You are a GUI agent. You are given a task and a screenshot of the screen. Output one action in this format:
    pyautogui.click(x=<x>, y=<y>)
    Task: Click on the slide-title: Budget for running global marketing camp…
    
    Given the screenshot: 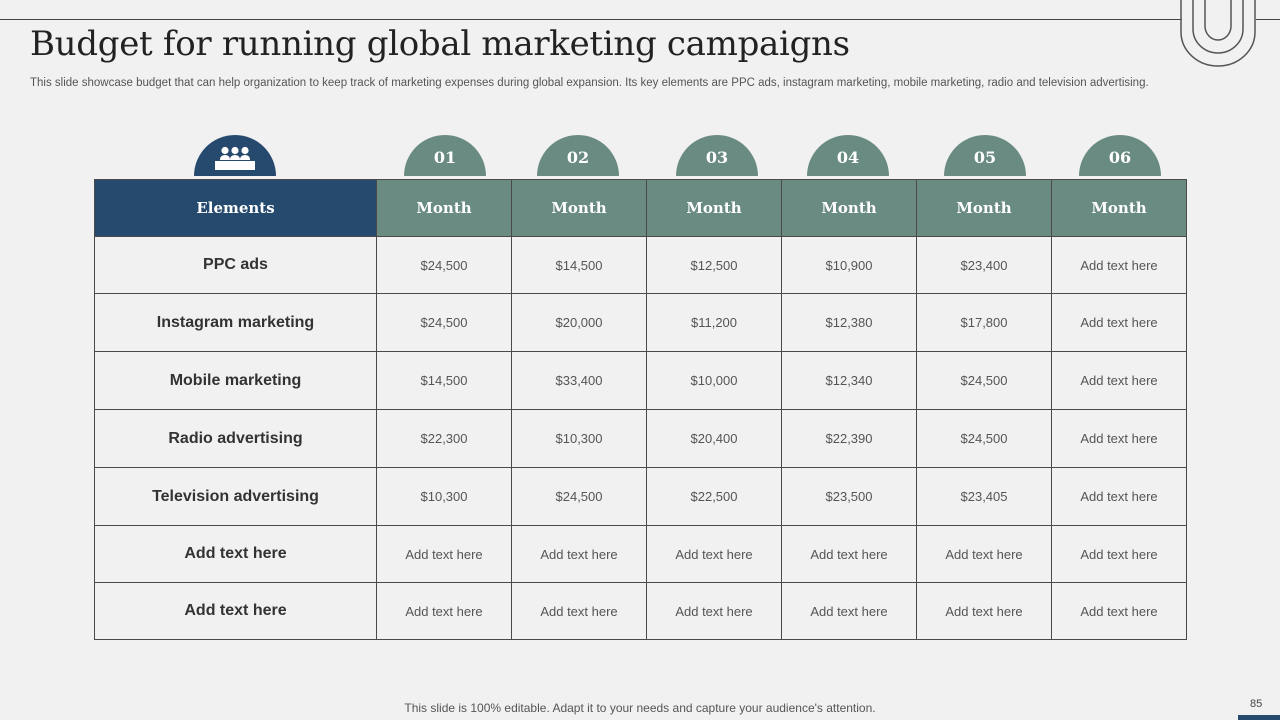 What is the action you would take?
    pyautogui.click(x=440, y=44)
    